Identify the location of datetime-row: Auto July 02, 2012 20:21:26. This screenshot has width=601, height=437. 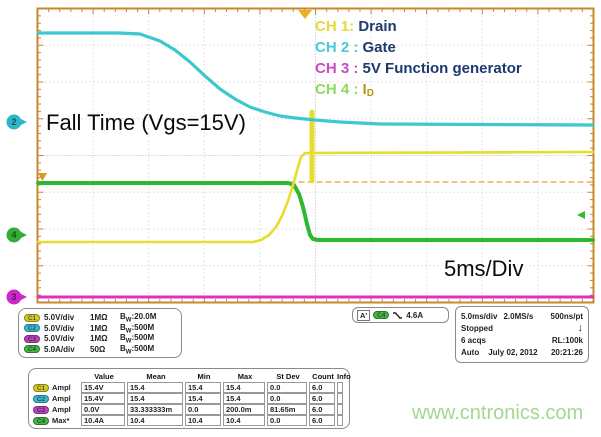
(522, 352).